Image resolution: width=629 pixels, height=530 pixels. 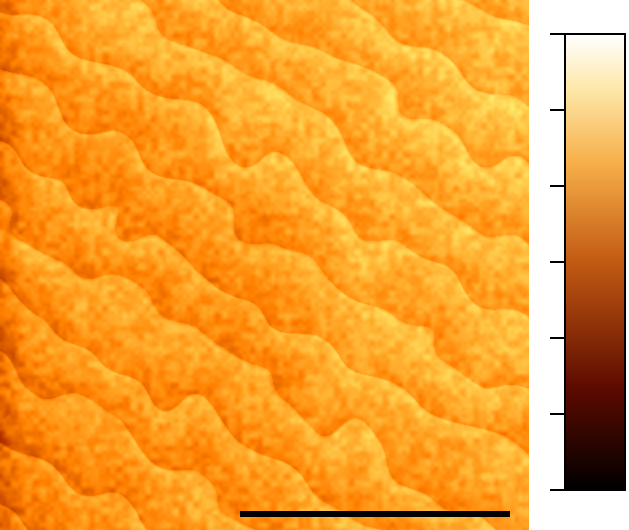 I want to click on height-colorbar, so click(x=582, y=262).